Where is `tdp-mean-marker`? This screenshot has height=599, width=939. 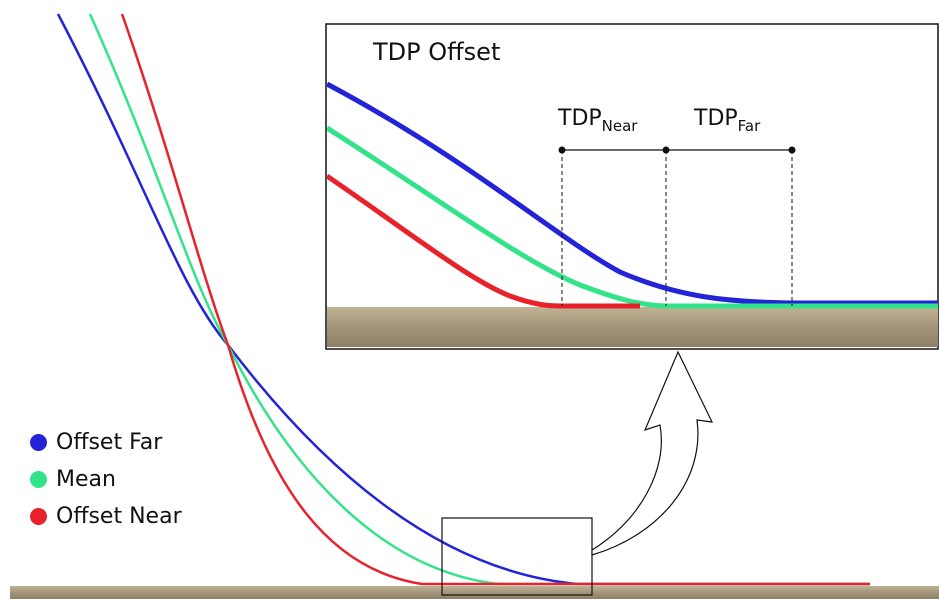 tdp-mean-marker is located at coordinates (666, 150).